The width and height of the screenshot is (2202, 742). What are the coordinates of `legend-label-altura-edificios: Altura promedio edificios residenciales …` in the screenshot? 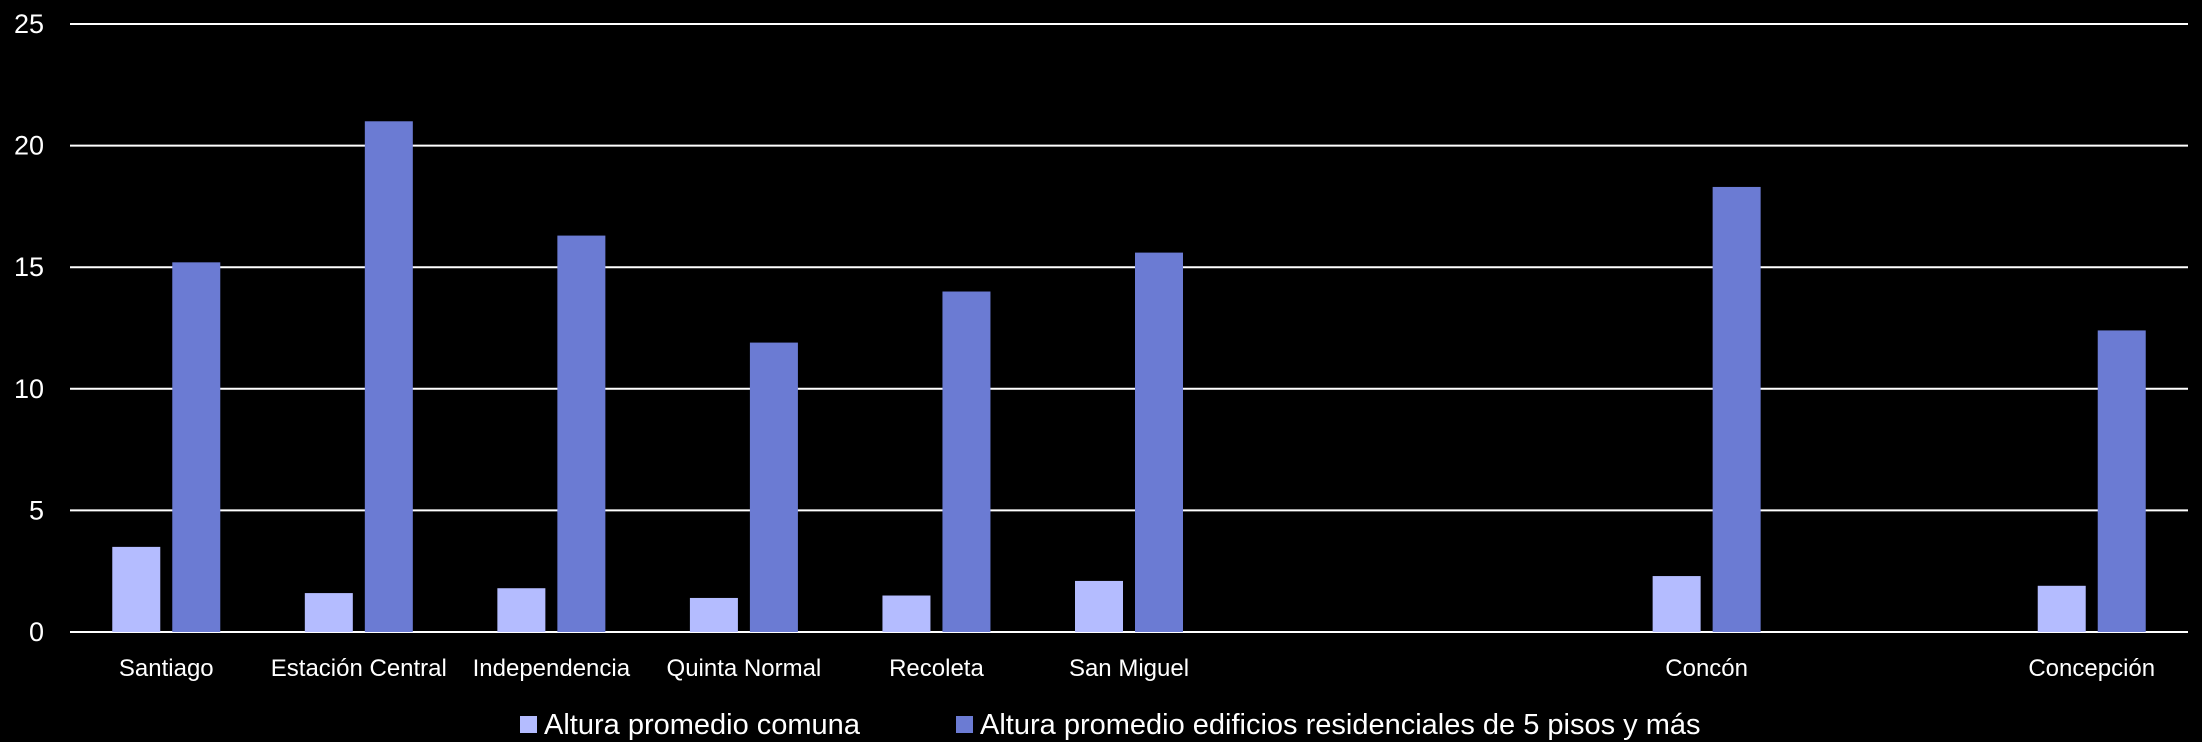 It's located at (1340, 725).